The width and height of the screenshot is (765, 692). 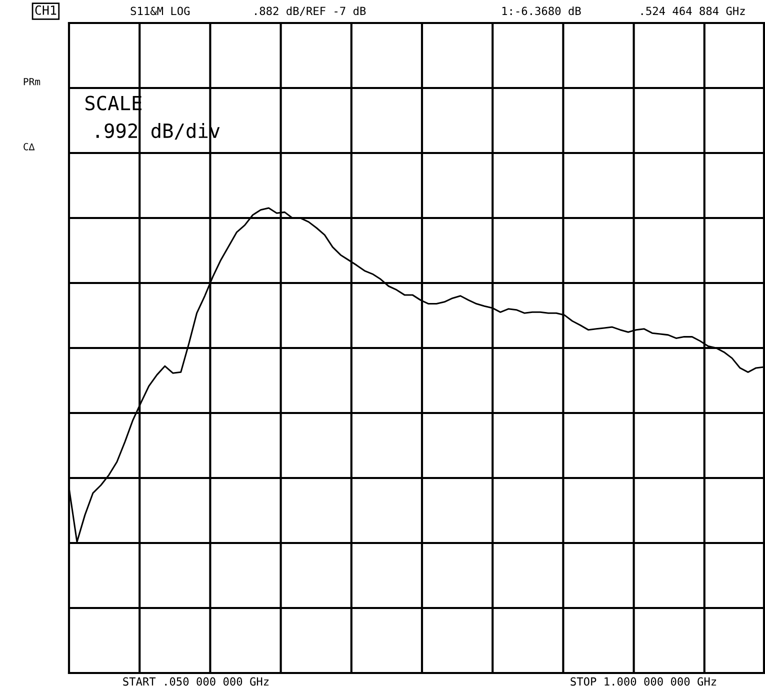 What do you see at coordinates (29, 146) in the screenshot?
I see `text: C∆` at bounding box center [29, 146].